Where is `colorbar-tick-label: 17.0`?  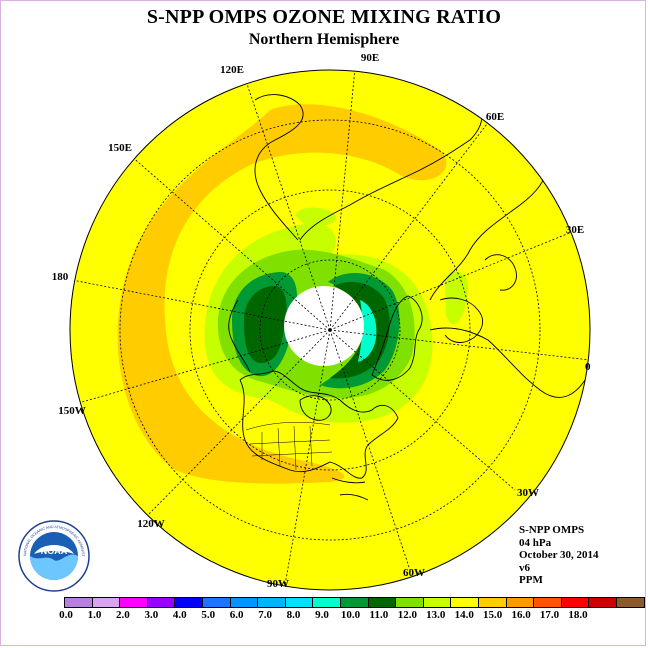 colorbar-tick-label: 17.0 is located at coordinates (549, 615).